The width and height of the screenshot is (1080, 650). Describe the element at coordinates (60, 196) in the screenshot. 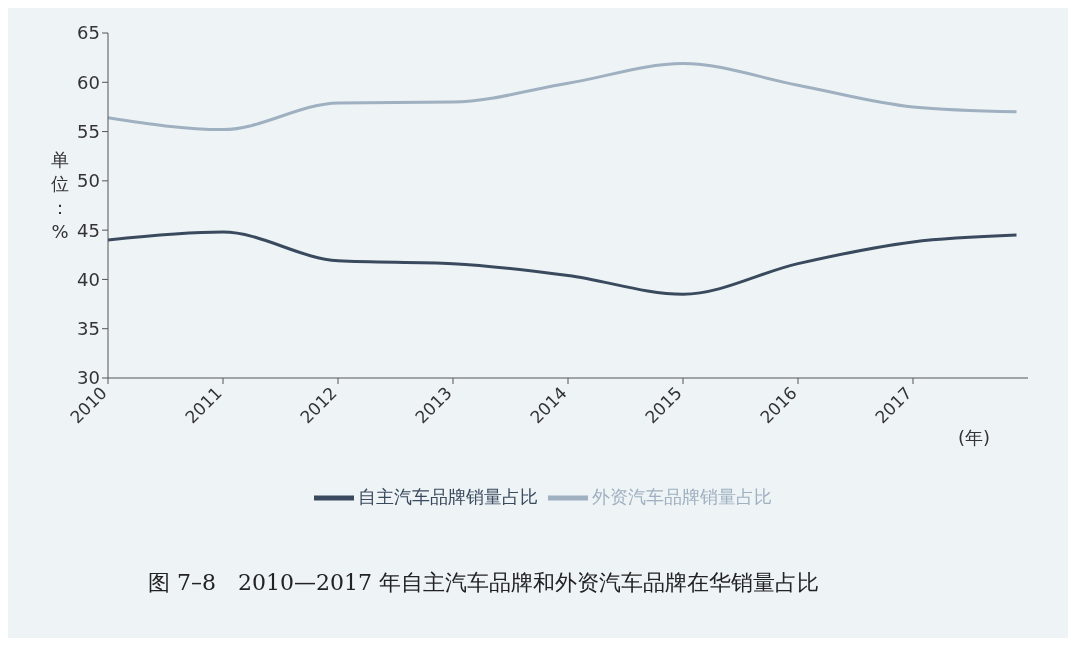

I see `y-axis-title: 单位：%` at that location.